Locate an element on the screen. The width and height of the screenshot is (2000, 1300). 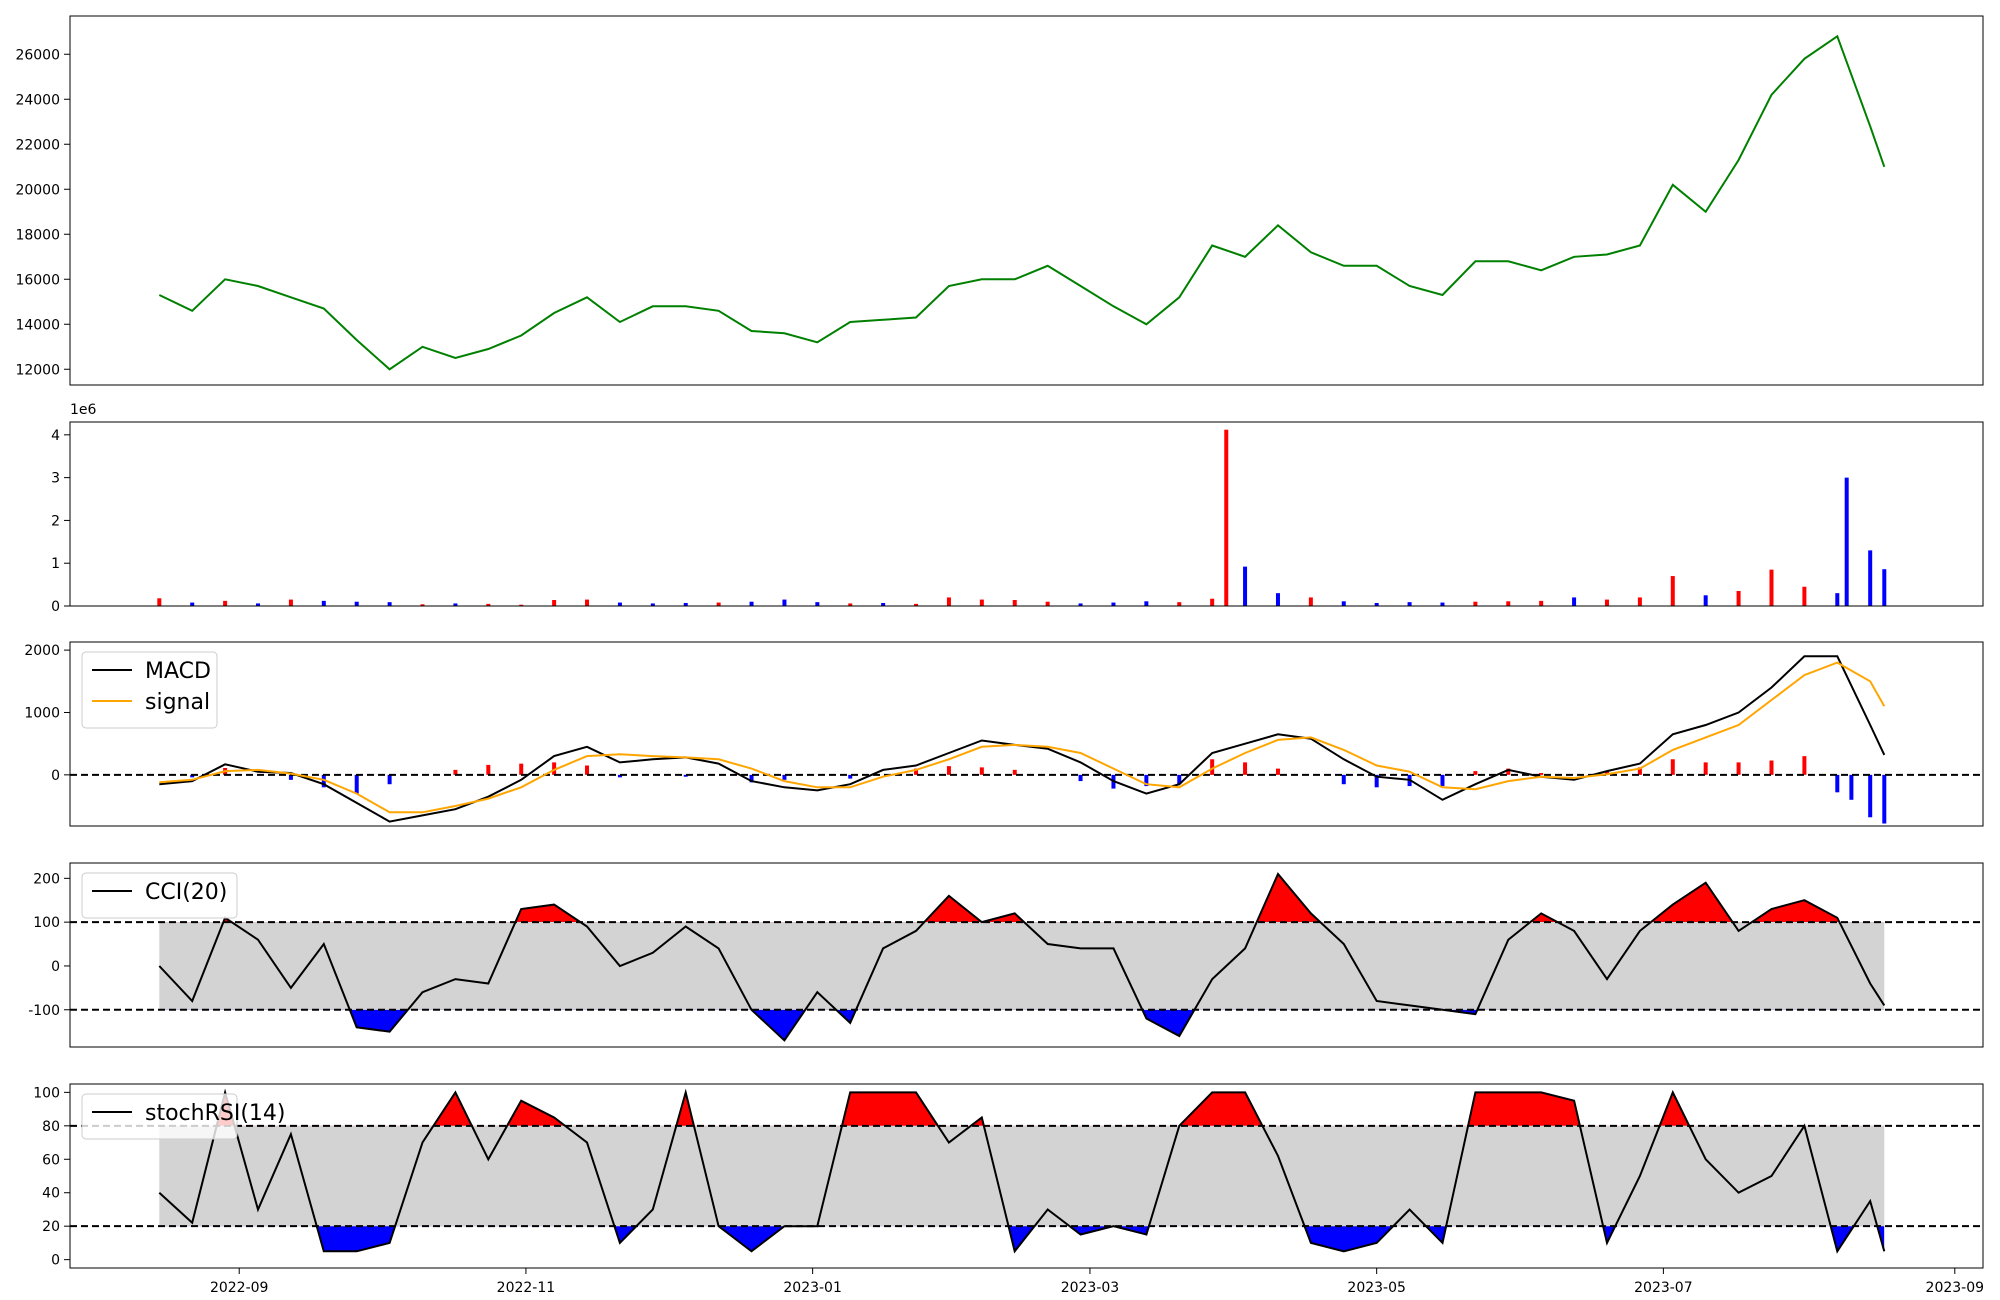
x-tick-label: 2022-09 is located at coordinates (239, 1288).